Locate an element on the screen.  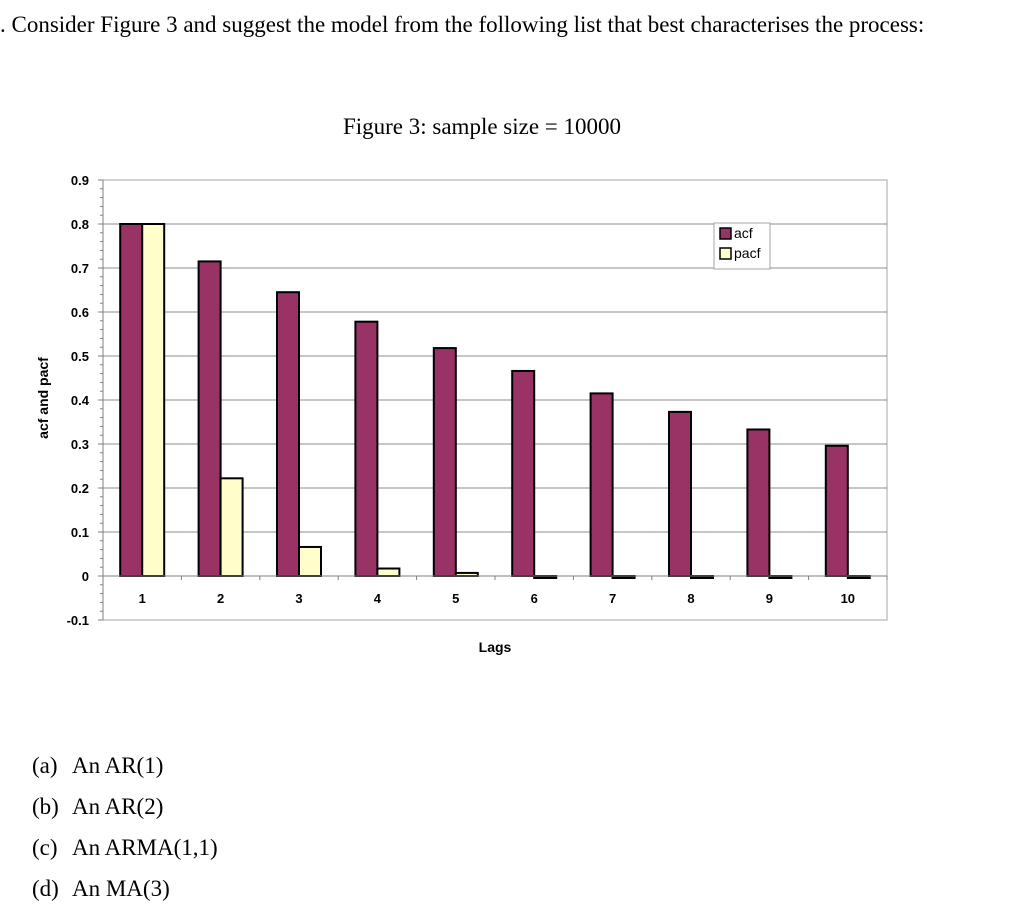
option-text: An AR(1) is located at coordinates (118, 765).